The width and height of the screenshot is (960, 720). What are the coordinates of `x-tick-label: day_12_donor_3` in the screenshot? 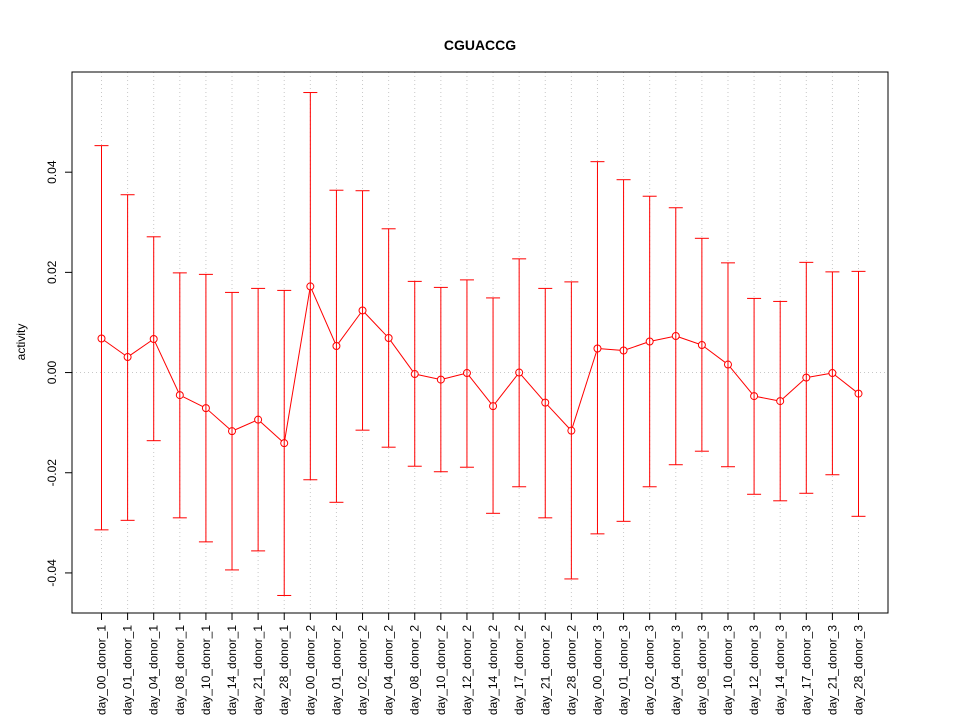 It's located at (754, 670).